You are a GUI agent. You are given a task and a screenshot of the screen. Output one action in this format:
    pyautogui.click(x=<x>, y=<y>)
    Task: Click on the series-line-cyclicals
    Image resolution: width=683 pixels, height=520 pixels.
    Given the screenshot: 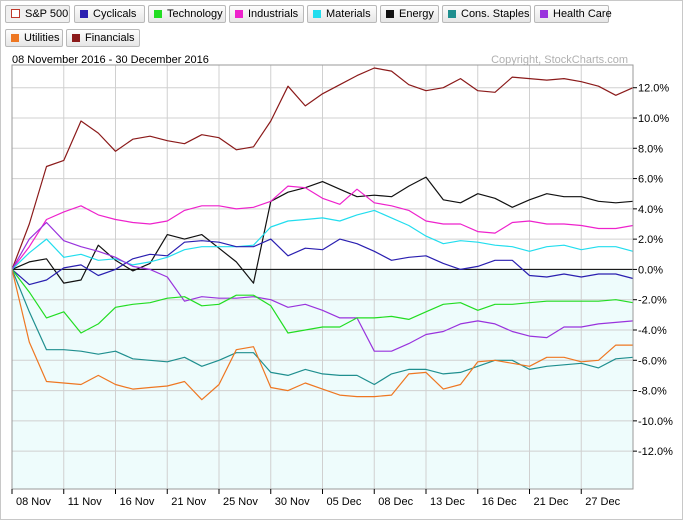 What is the action you would take?
    pyautogui.click(x=322, y=262)
    